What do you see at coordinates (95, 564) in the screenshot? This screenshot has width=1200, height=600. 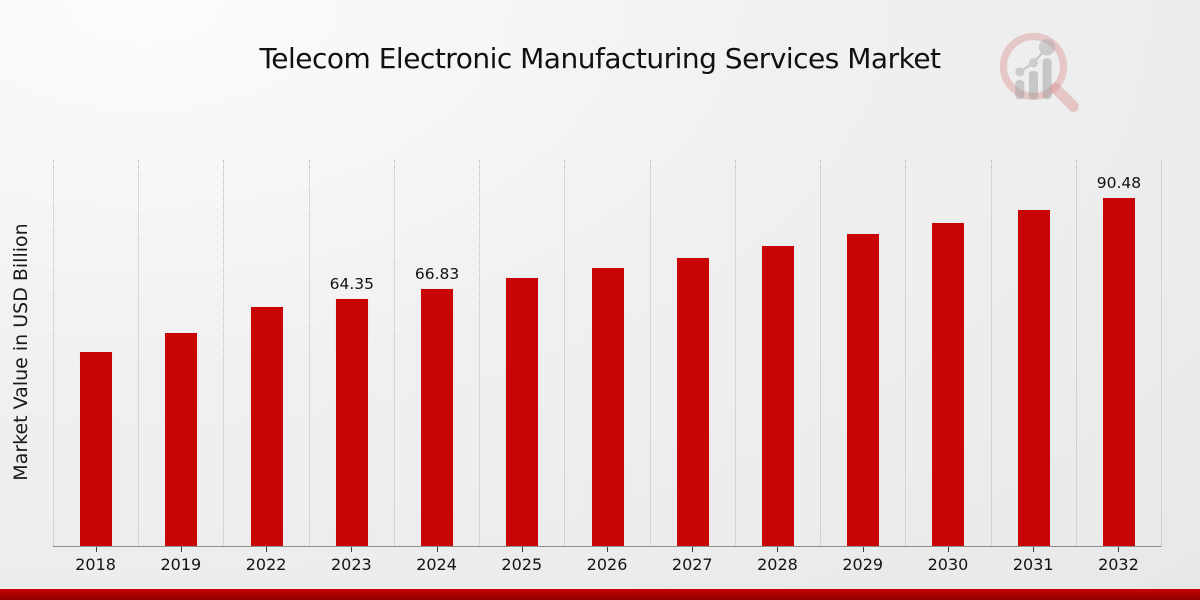 I see `x-tick-label-2018: 2018` at bounding box center [95, 564].